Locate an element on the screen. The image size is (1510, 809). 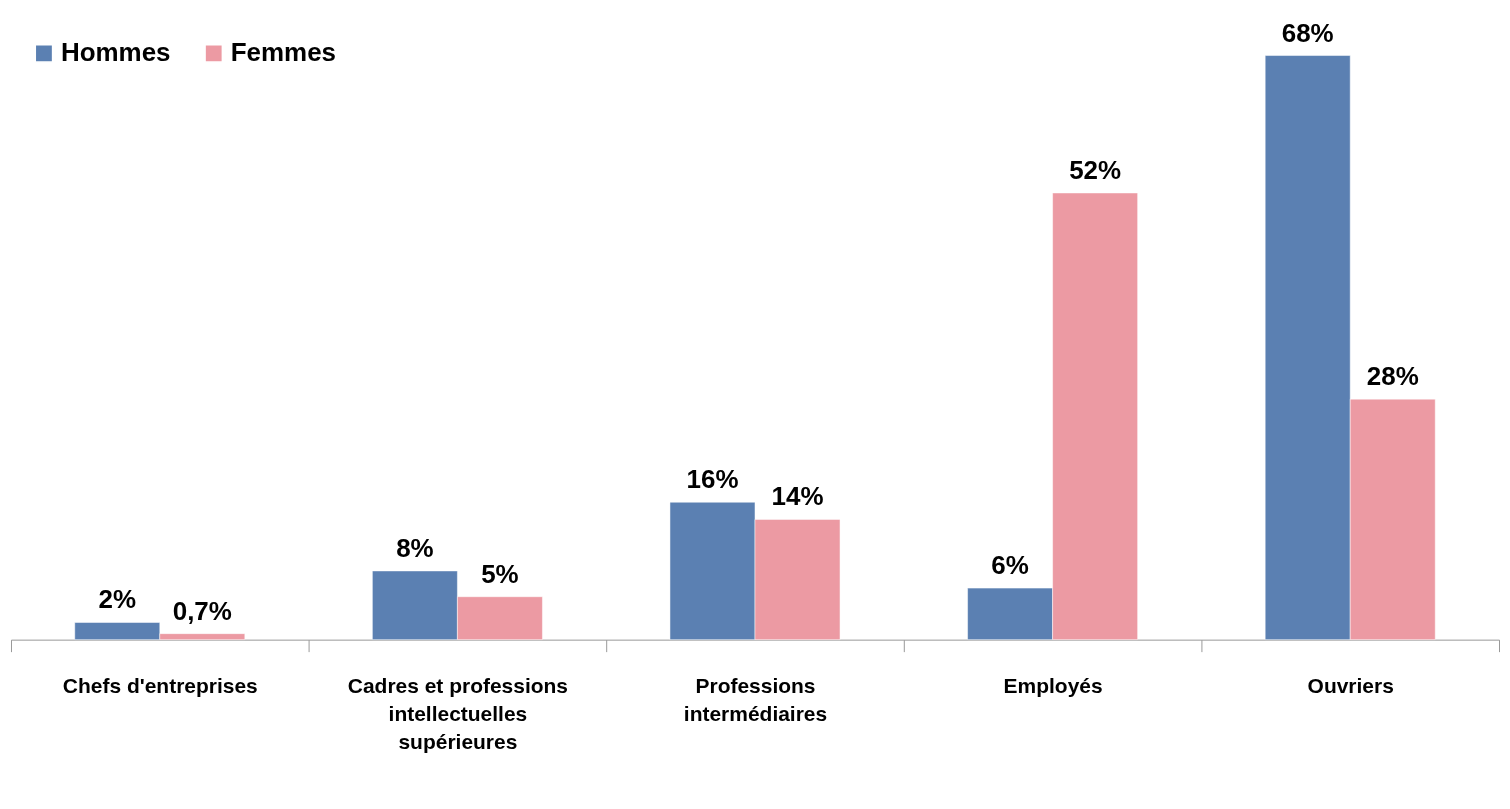
data-label: 6% is located at coordinates (1010, 565).